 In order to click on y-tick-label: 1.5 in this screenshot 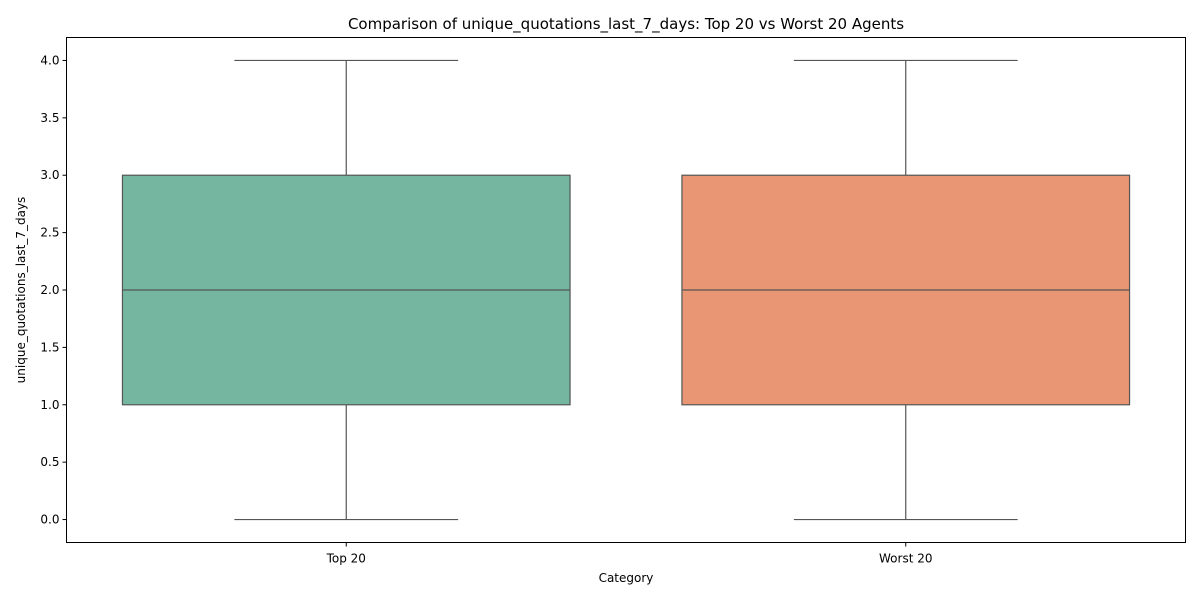, I will do `click(49, 347)`.